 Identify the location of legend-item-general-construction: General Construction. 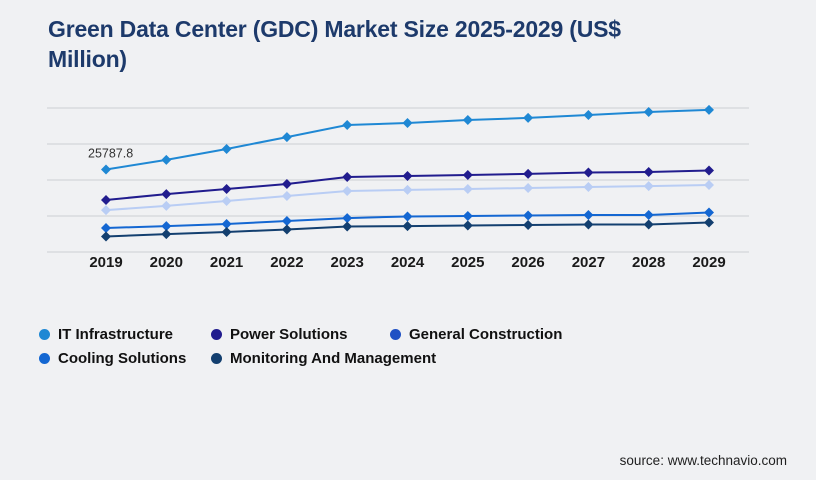
(476, 334).